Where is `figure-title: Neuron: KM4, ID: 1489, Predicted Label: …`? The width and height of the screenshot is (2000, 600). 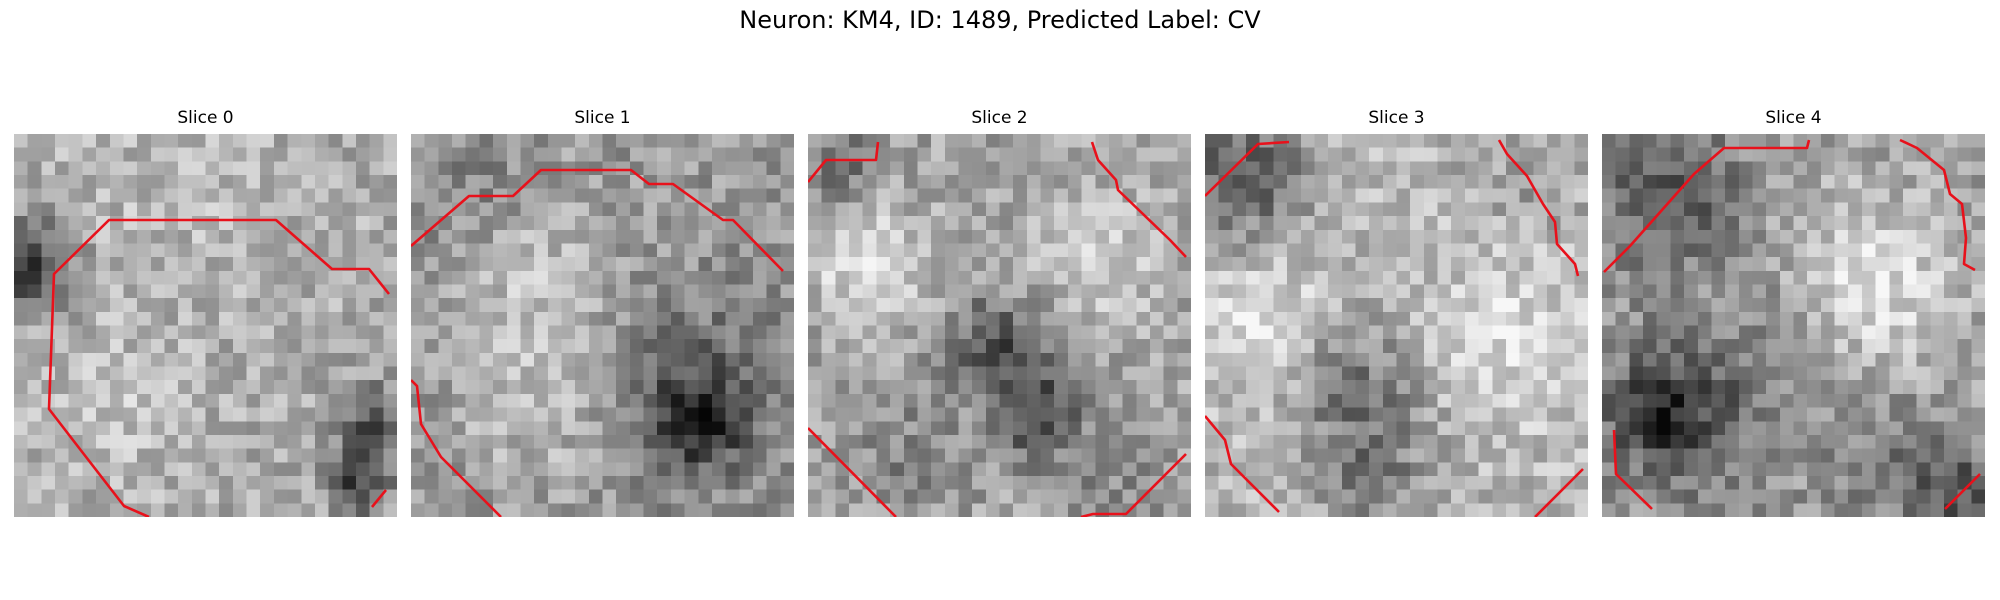 figure-title: Neuron: KM4, ID: 1489, Predicted Label: … is located at coordinates (1000, 20).